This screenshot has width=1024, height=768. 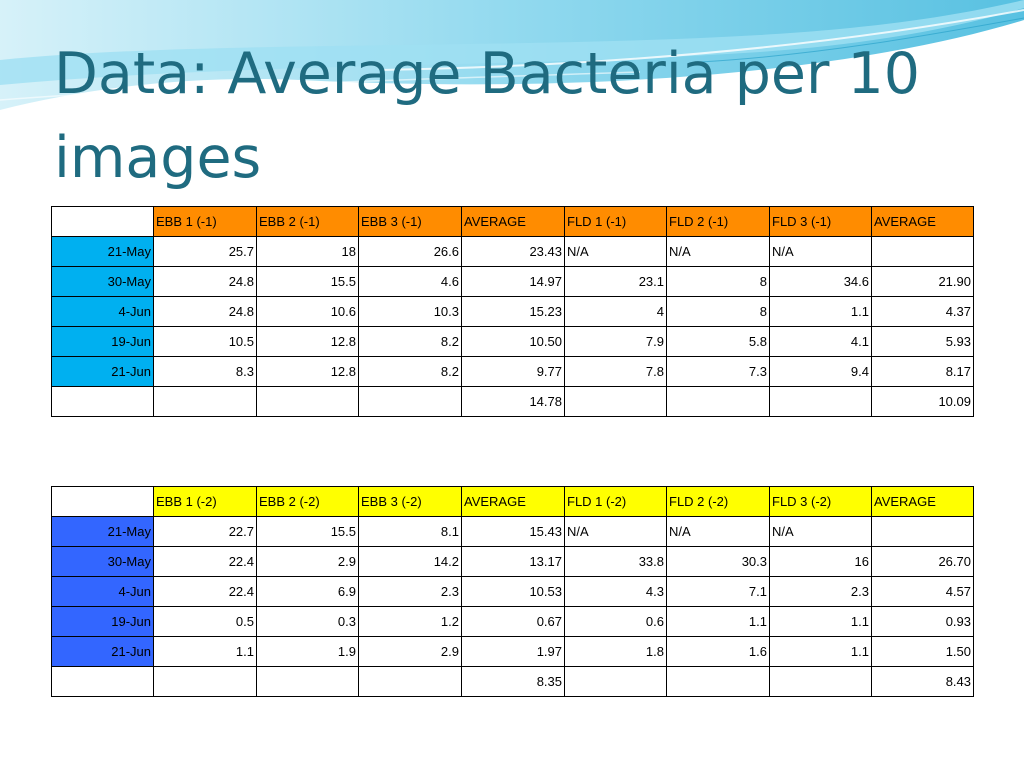 What do you see at coordinates (820, 561) in the screenshot?
I see `table-cell: 16` at bounding box center [820, 561].